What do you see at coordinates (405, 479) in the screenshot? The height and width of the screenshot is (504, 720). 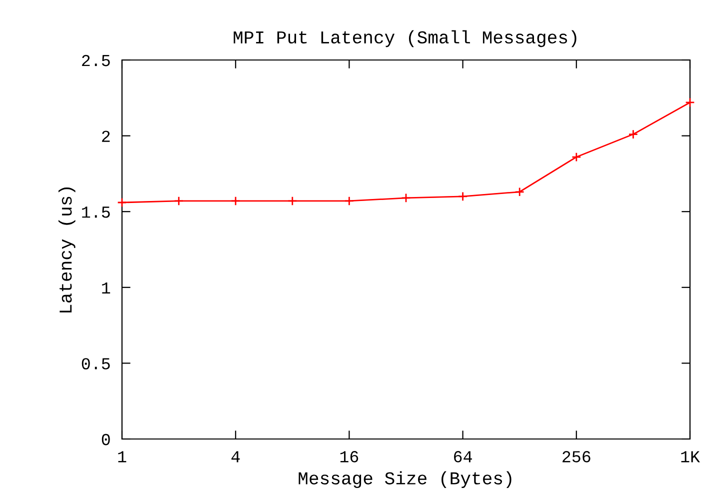 I see `x-axis-title: Message Size (Bytes)` at bounding box center [405, 479].